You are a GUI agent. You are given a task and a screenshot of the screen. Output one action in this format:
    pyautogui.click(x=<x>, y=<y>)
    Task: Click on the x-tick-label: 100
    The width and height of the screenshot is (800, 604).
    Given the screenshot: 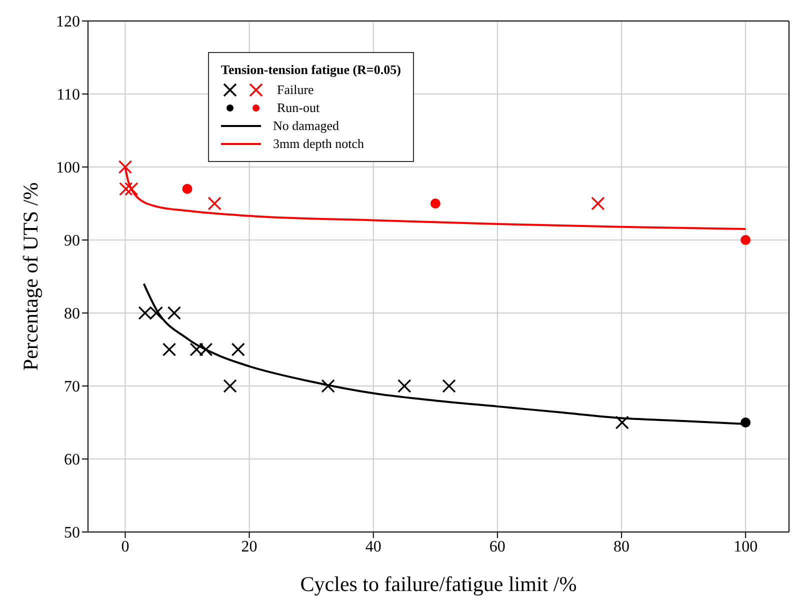 What is the action you would take?
    pyautogui.click(x=746, y=547)
    